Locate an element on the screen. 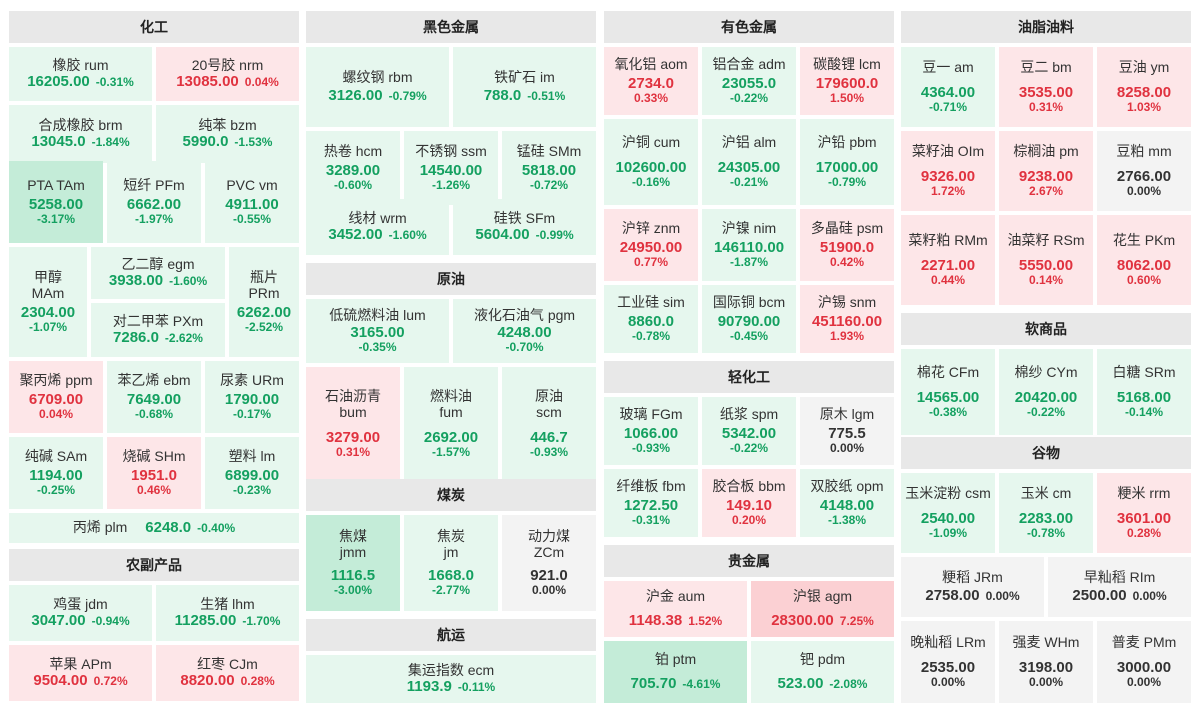 The image size is (1200, 713). tile-agm: 沪银 agm 28300.00 7.25% is located at coordinates (822, 609).